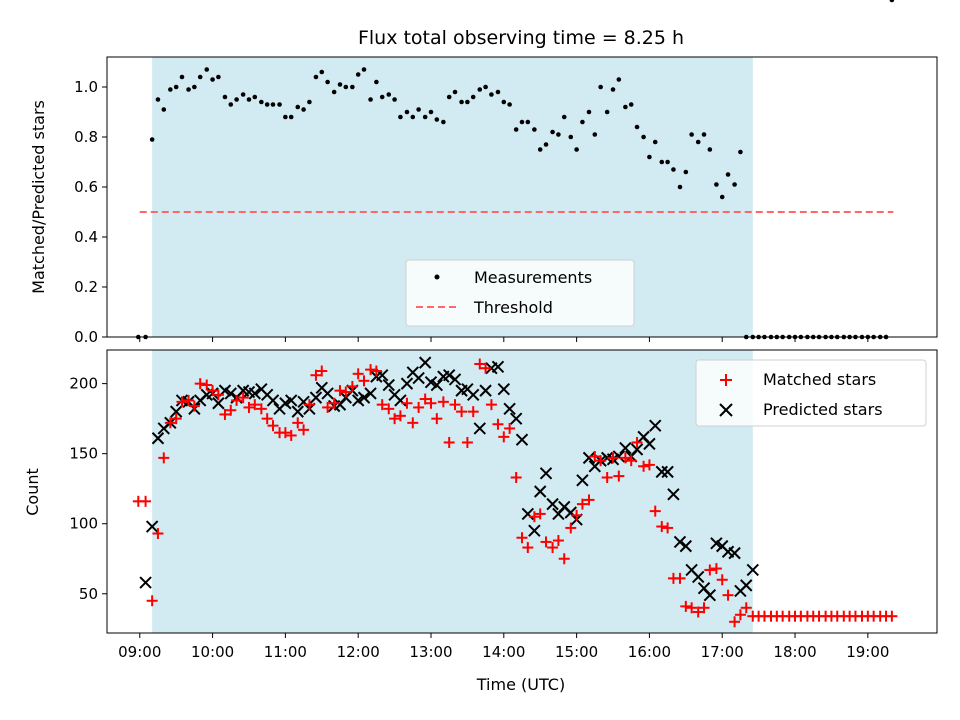 This screenshot has width=960, height=720. Describe the element at coordinates (90, 212) in the screenshot. I see `top-y-axis-ticks: 0.0 0.2 0.4 0.6 0.8 1.0` at that location.